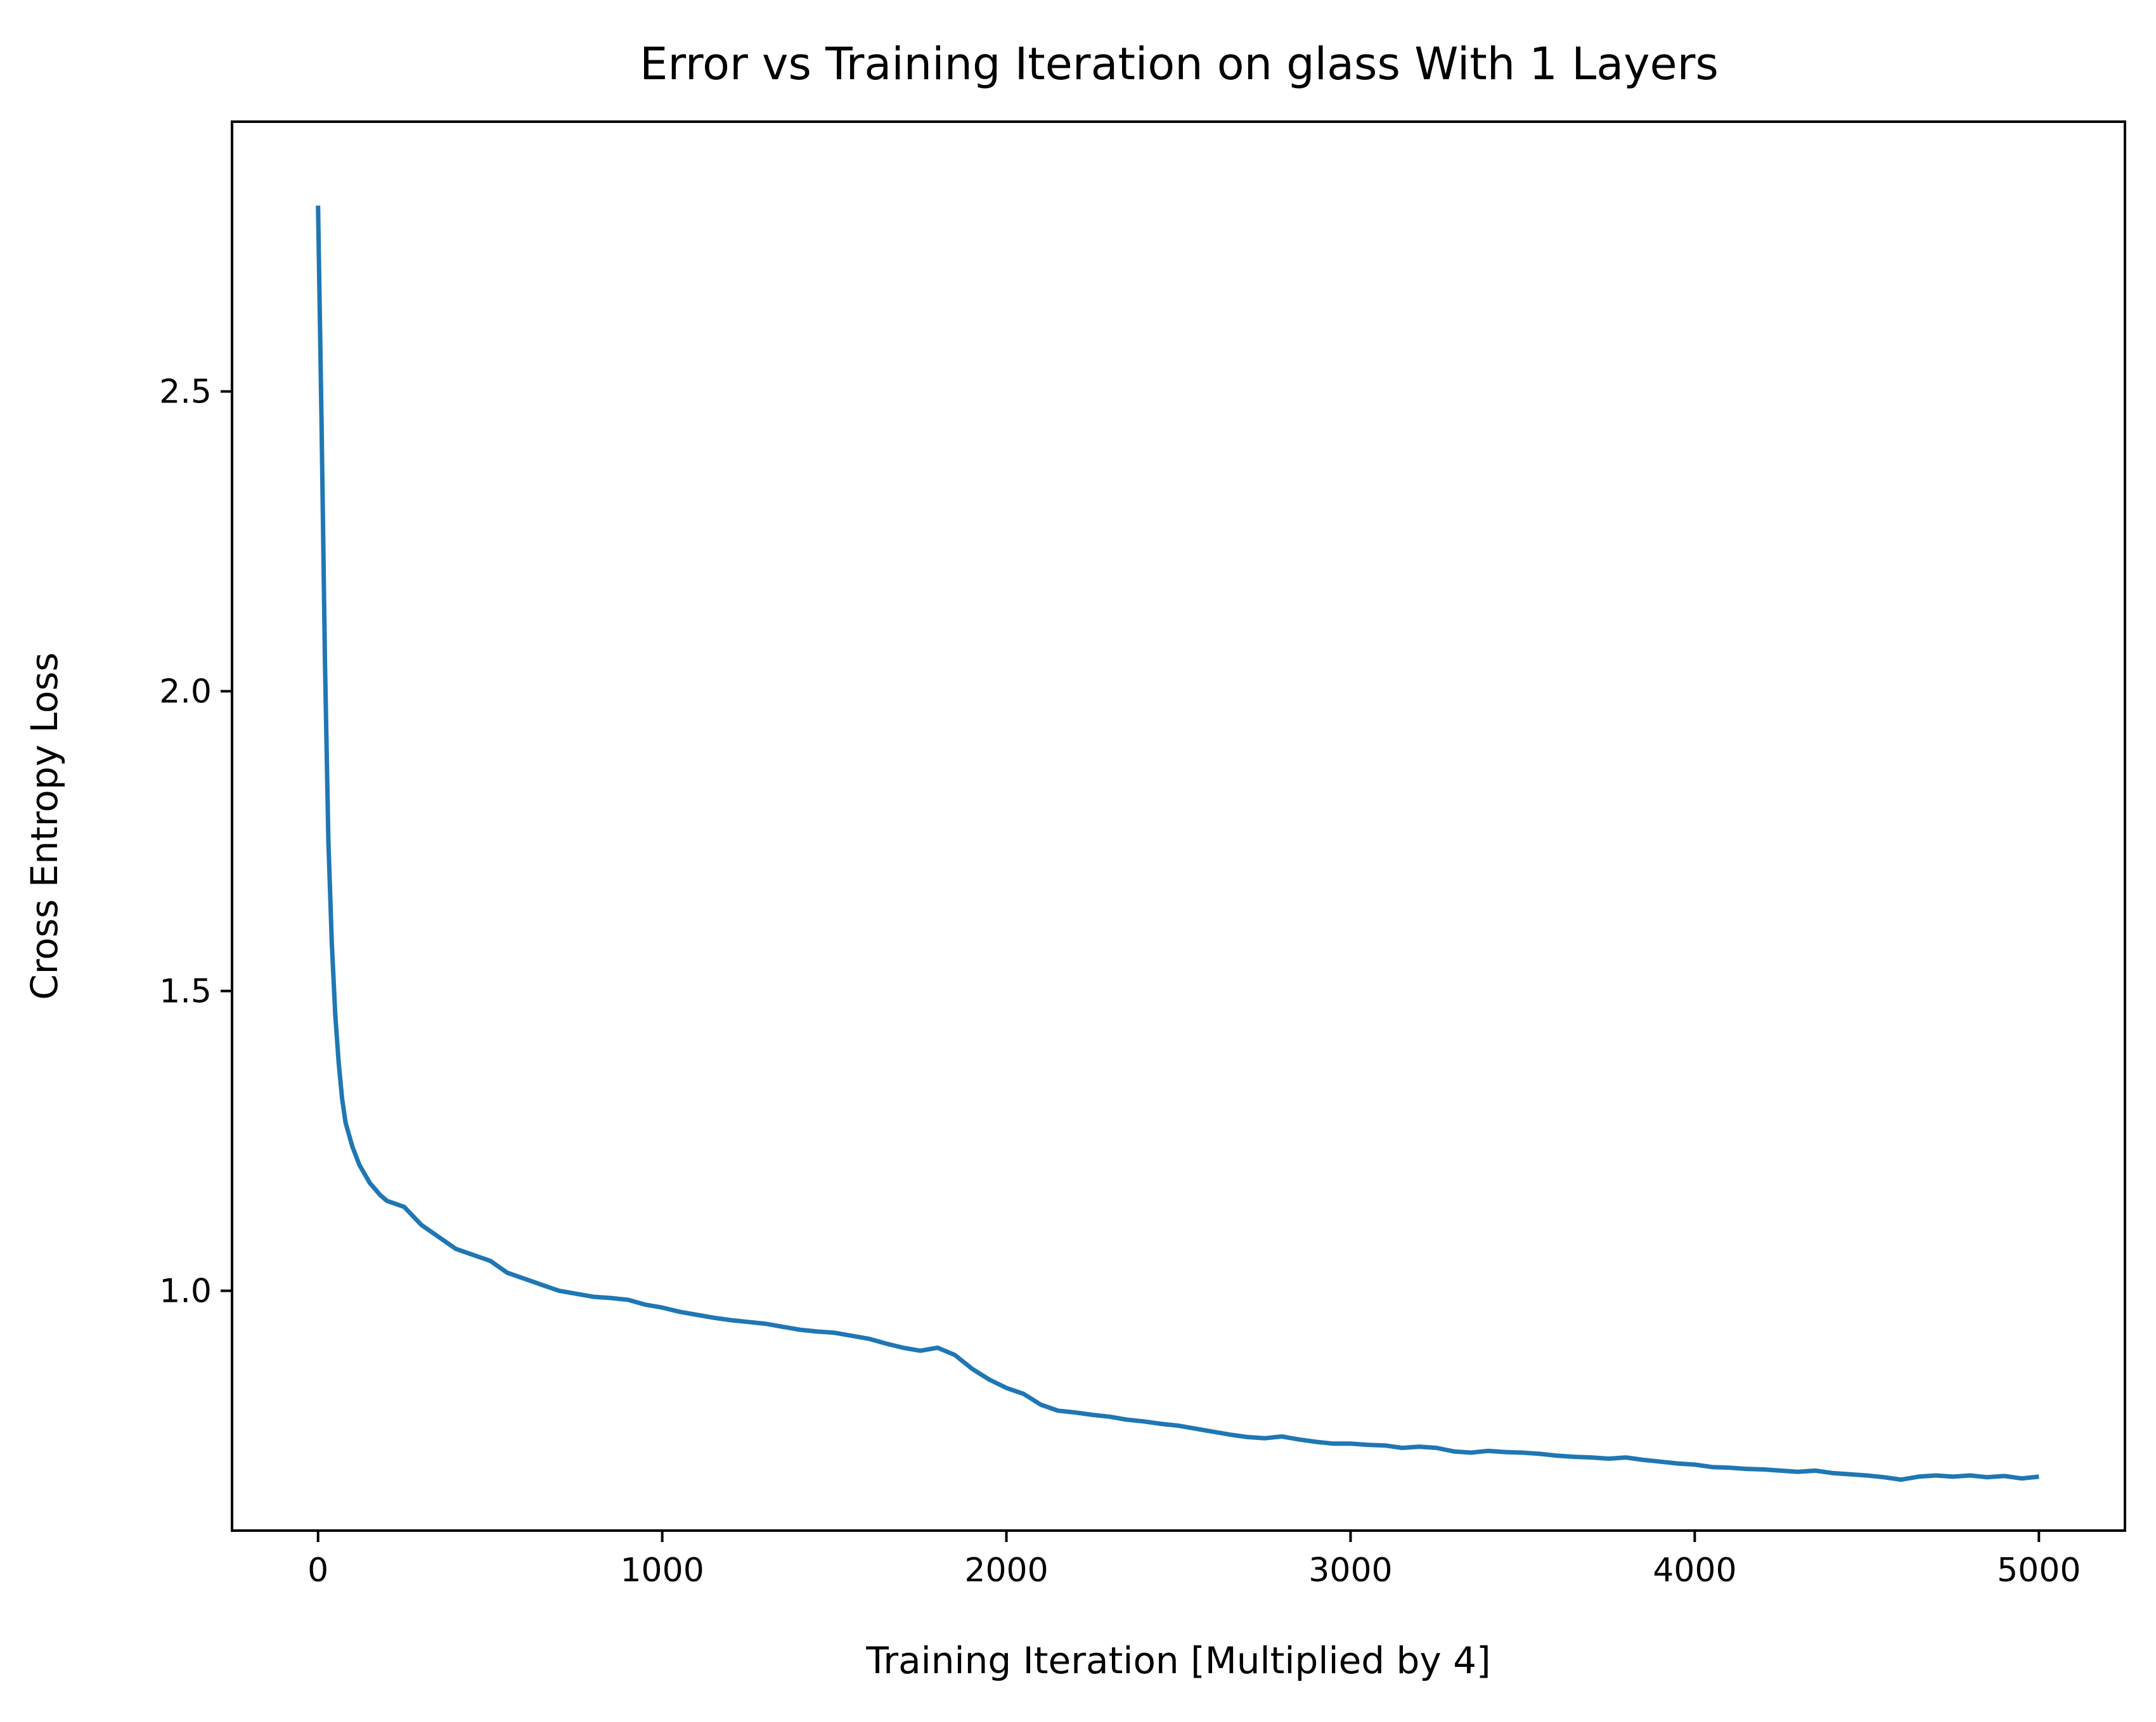 The image size is (2156, 1722). Describe the element at coordinates (44, 826) in the screenshot. I see `y-axis-label: Cross Entropy Loss` at that location.